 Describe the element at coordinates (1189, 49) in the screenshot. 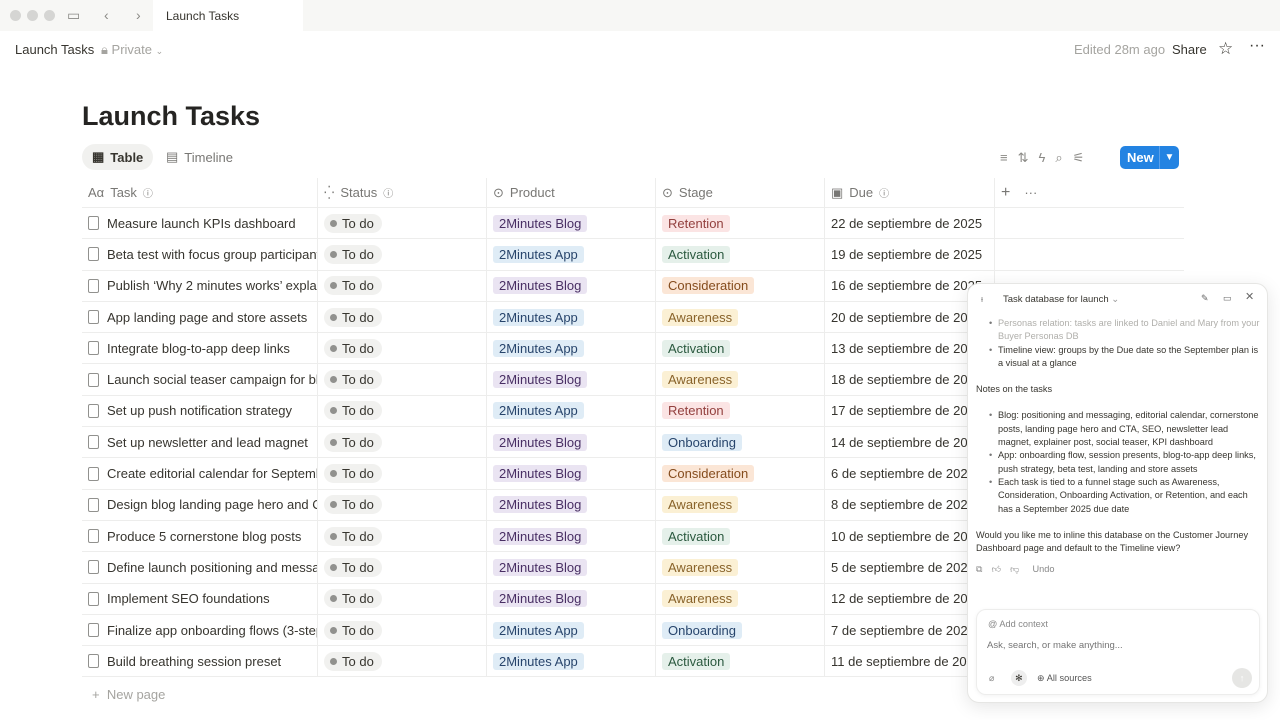

I see `share-button: Share` at that location.